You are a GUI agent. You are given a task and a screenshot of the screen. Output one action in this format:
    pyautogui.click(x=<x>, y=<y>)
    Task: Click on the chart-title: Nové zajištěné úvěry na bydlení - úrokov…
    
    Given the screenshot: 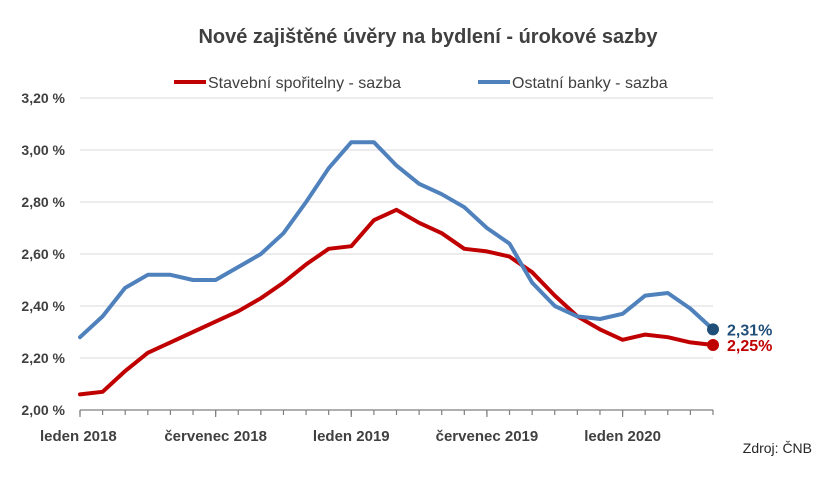 What is the action you would take?
    pyautogui.click(x=428, y=37)
    